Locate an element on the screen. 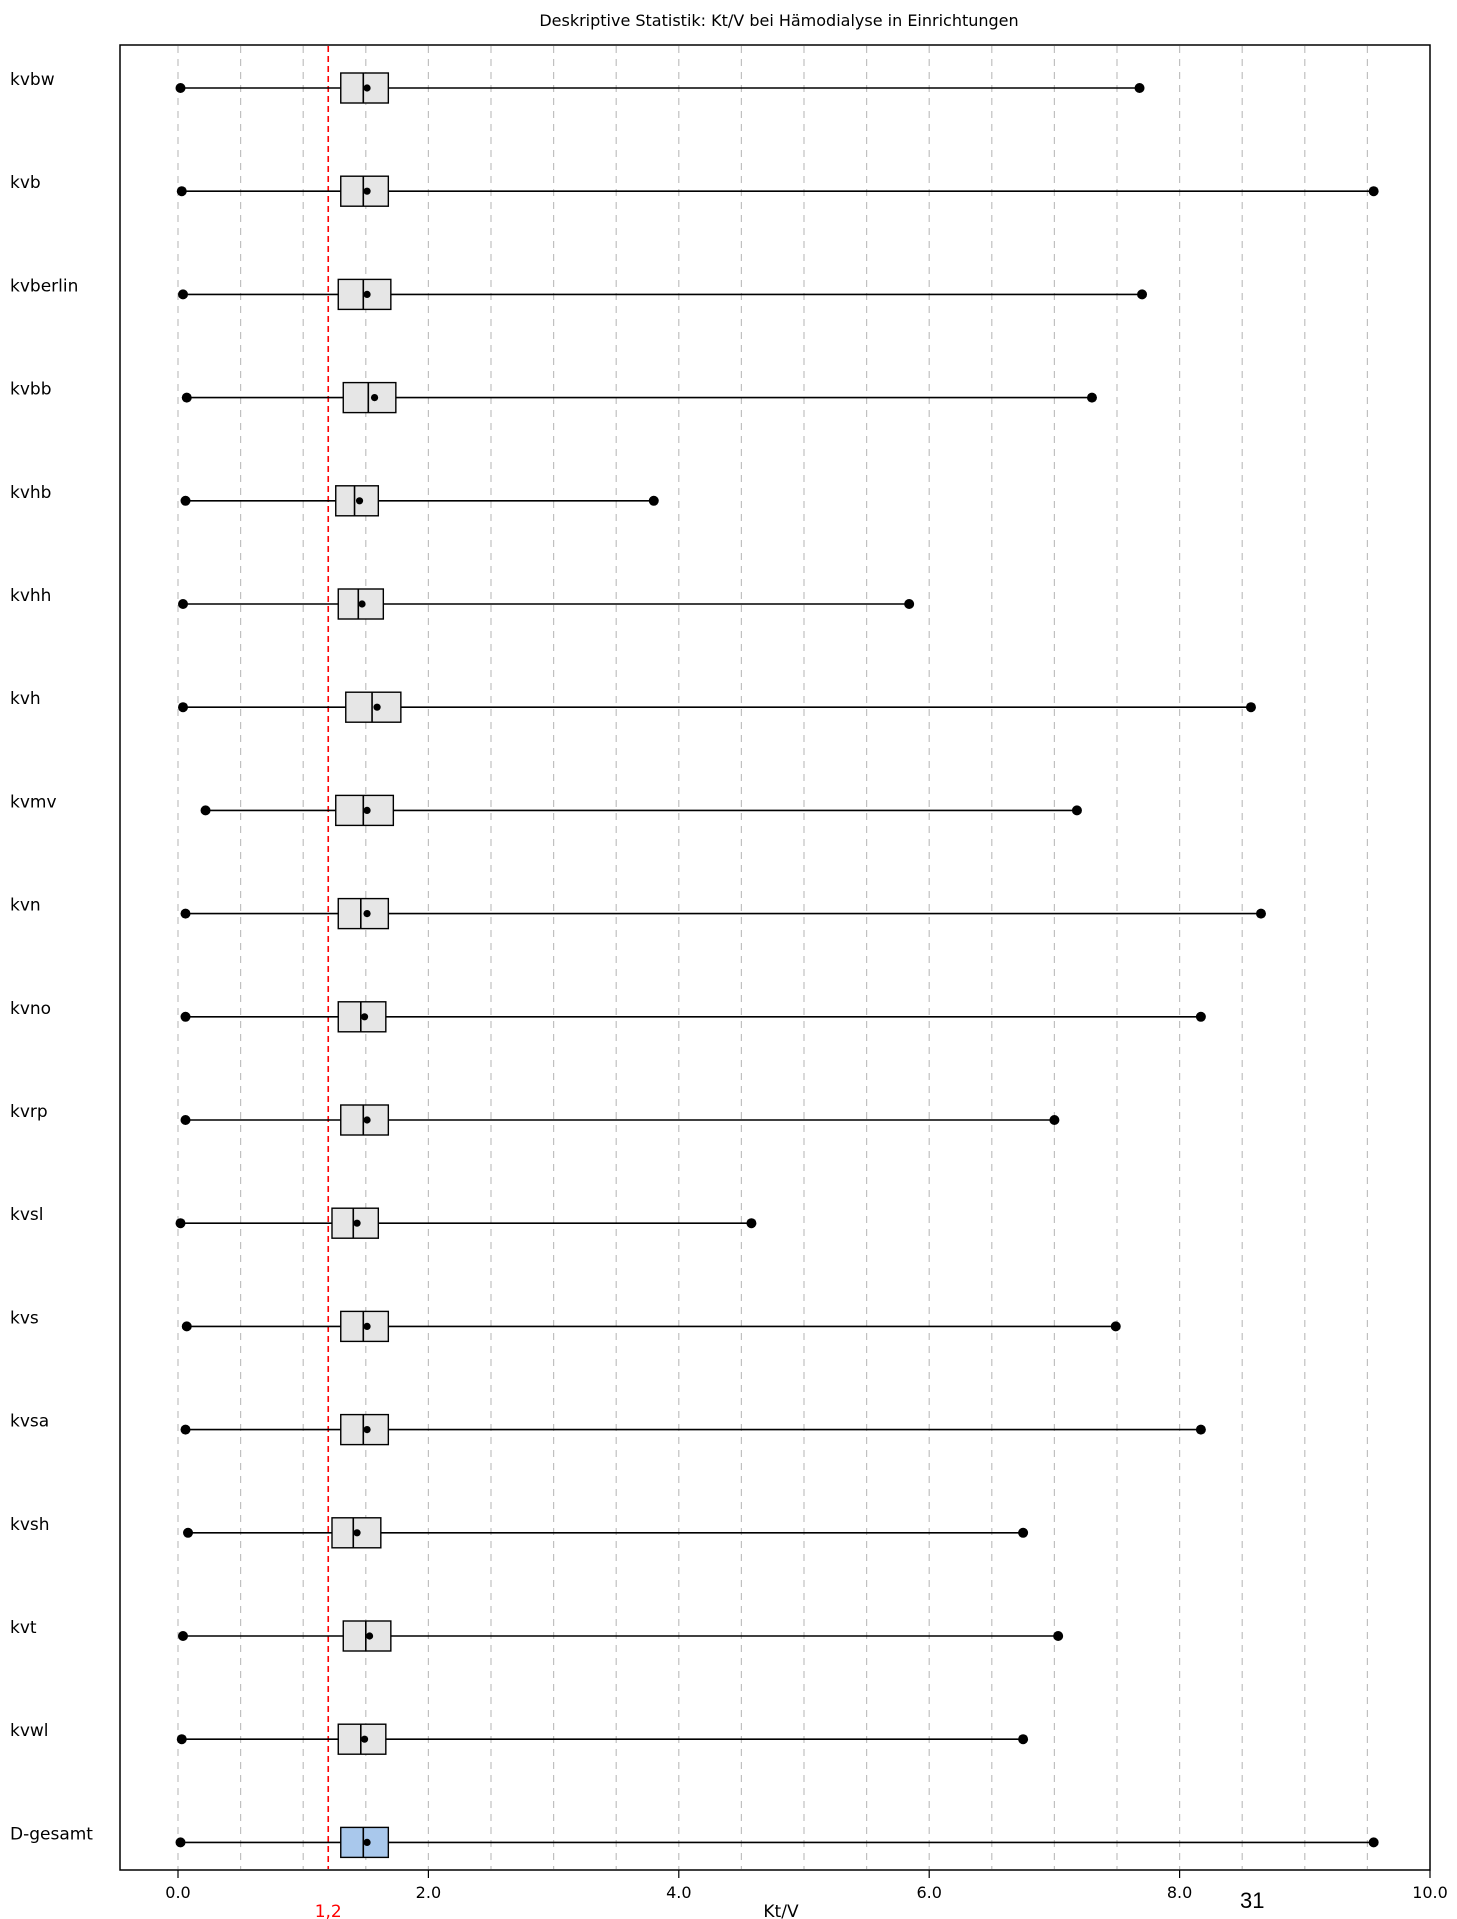 Image resolution: width=1457 pixels, height=1919 pixels. reference-line-group: 1,2 is located at coordinates (328, 982).